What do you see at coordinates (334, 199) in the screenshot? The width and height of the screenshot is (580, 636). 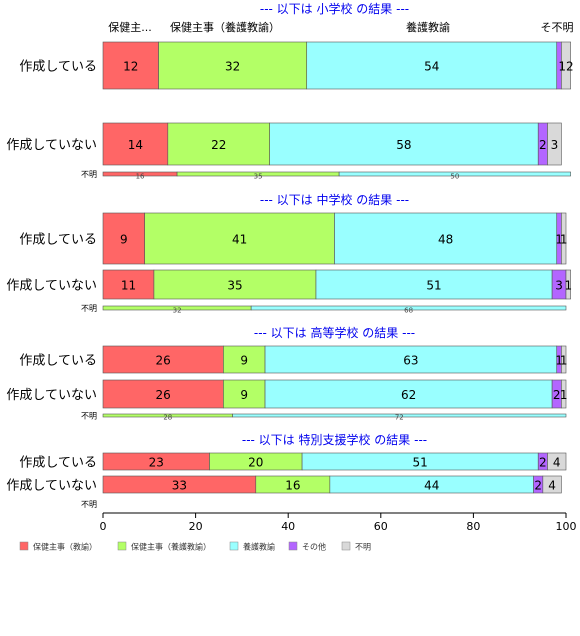 I see `panel-title: --- 以下は 中学校 の結果 ---` at bounding box center [334, 199].